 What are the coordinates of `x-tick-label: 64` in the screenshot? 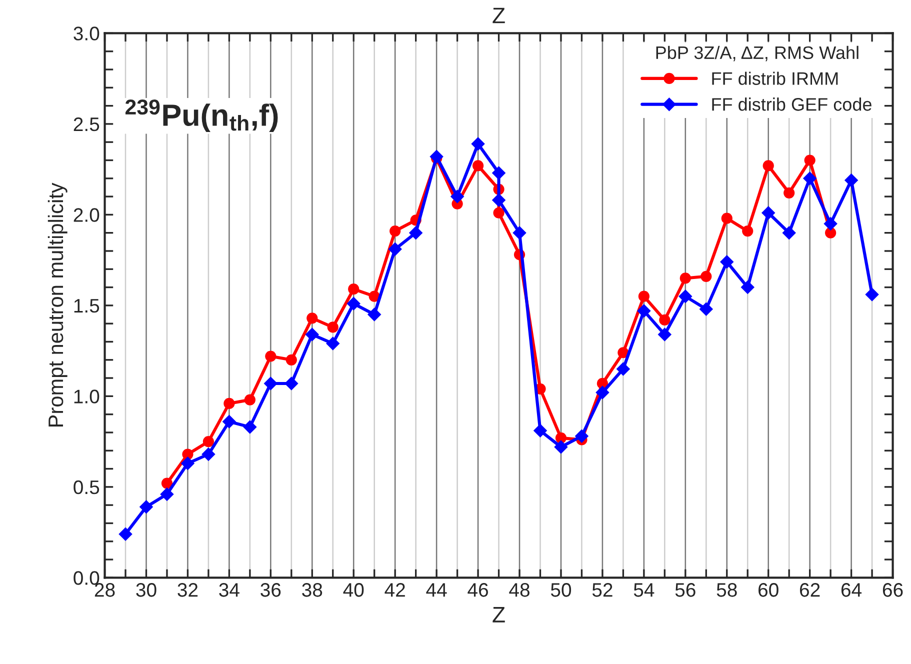 It's located at (851, 590).